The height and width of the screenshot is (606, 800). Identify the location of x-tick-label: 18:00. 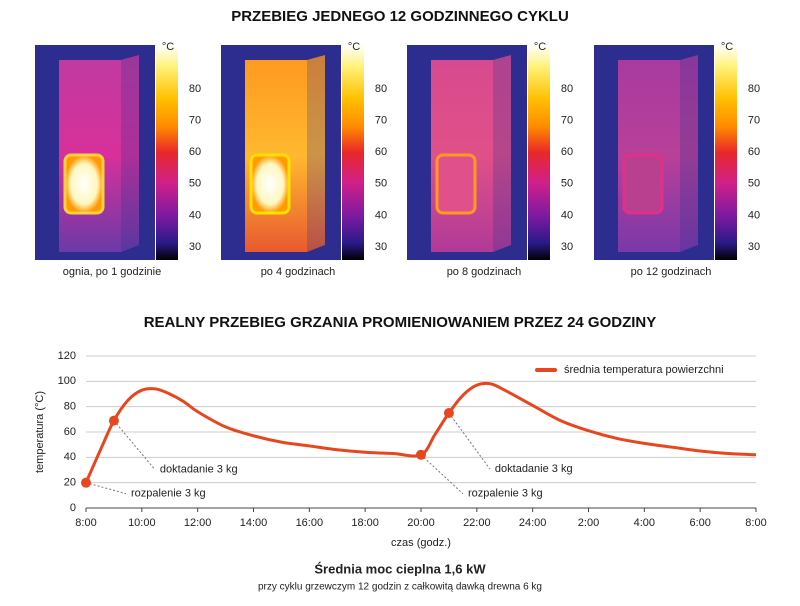
(365, 523).